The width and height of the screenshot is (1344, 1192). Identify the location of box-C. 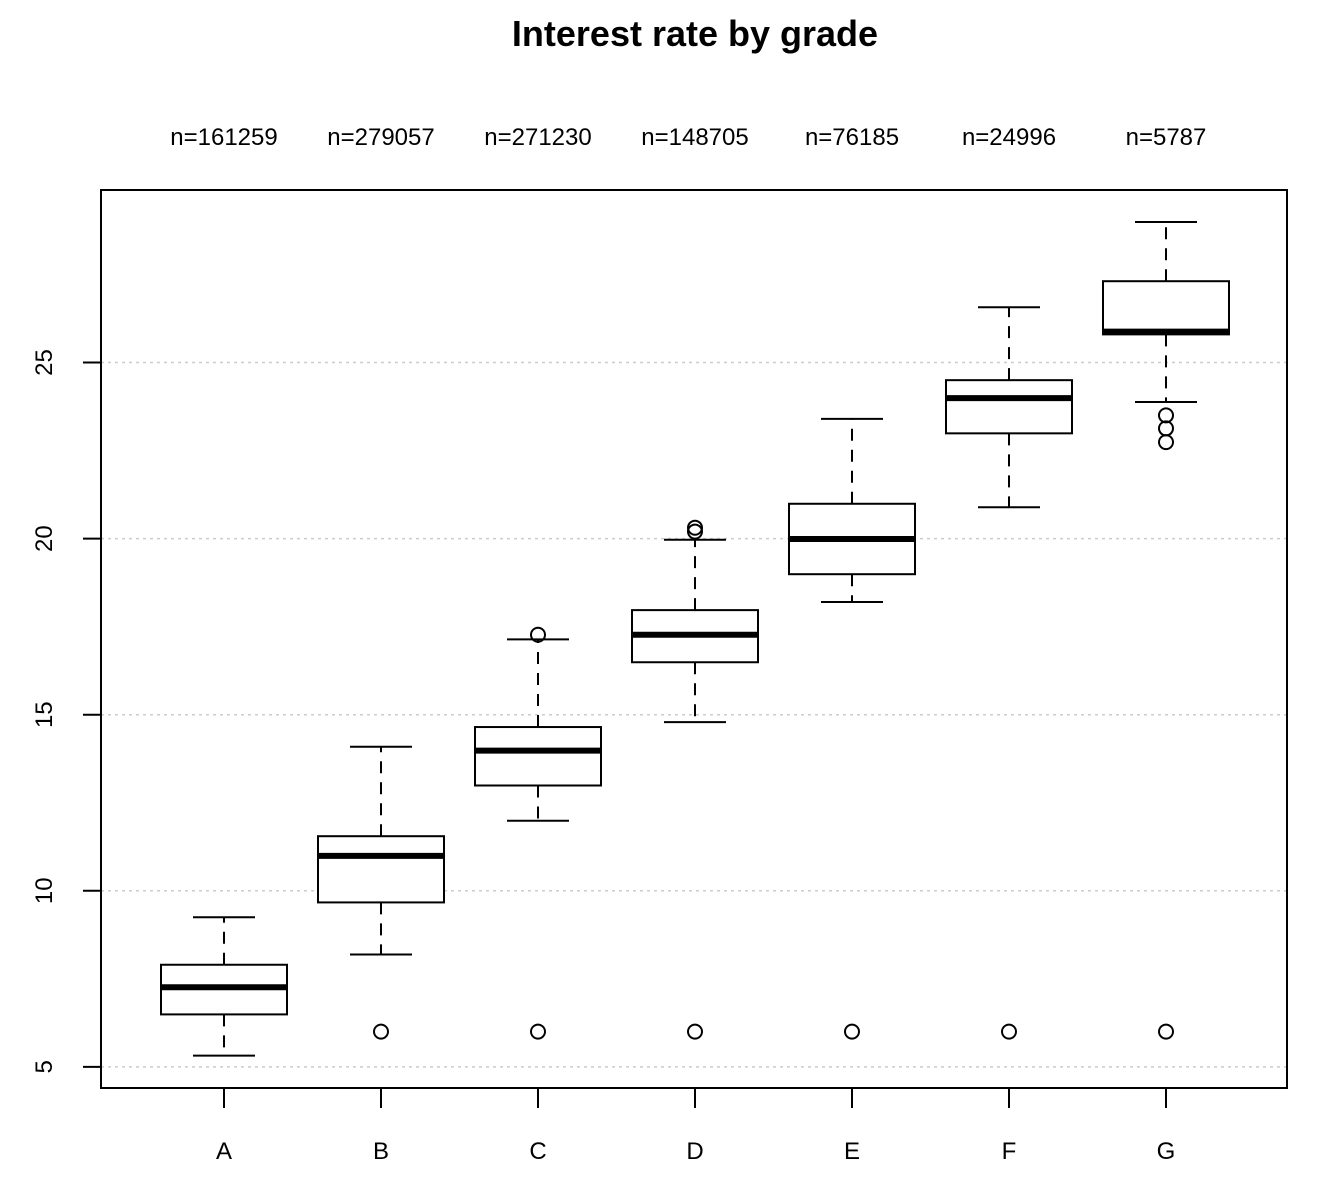
(538, 833).